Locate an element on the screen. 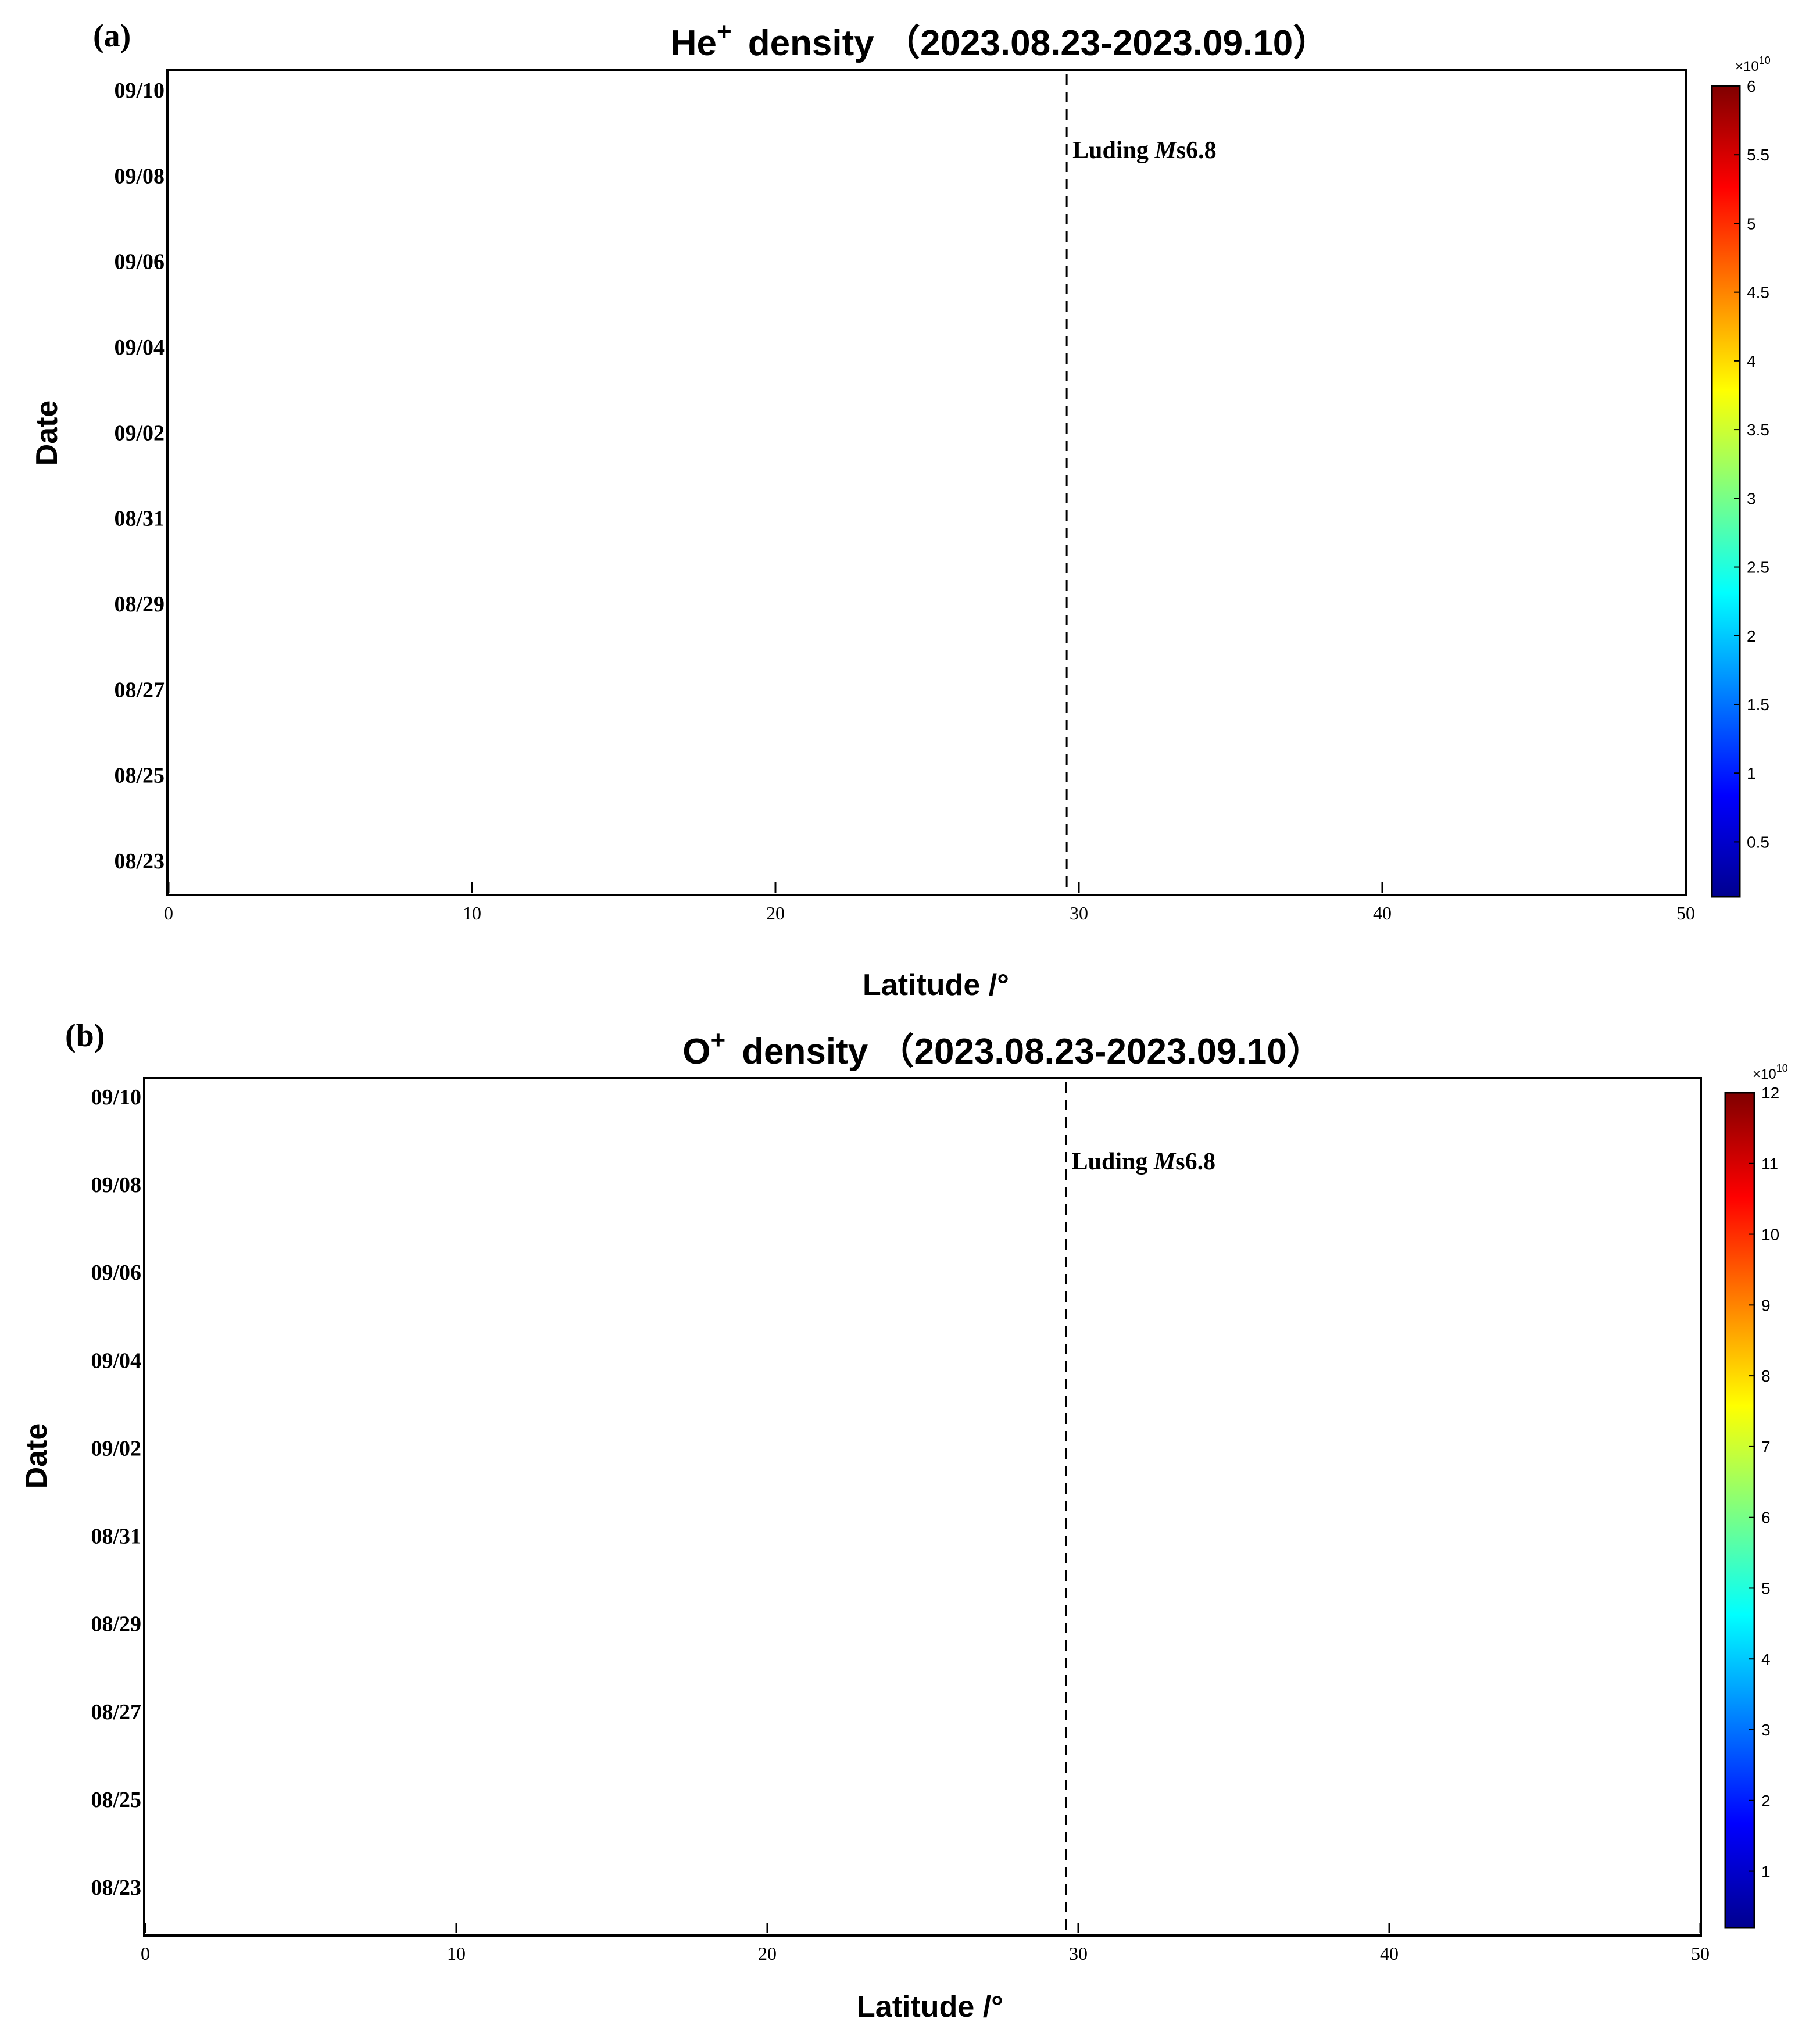  colorbar-tick-label: 5.5 is located at coordinates (1758, 155).